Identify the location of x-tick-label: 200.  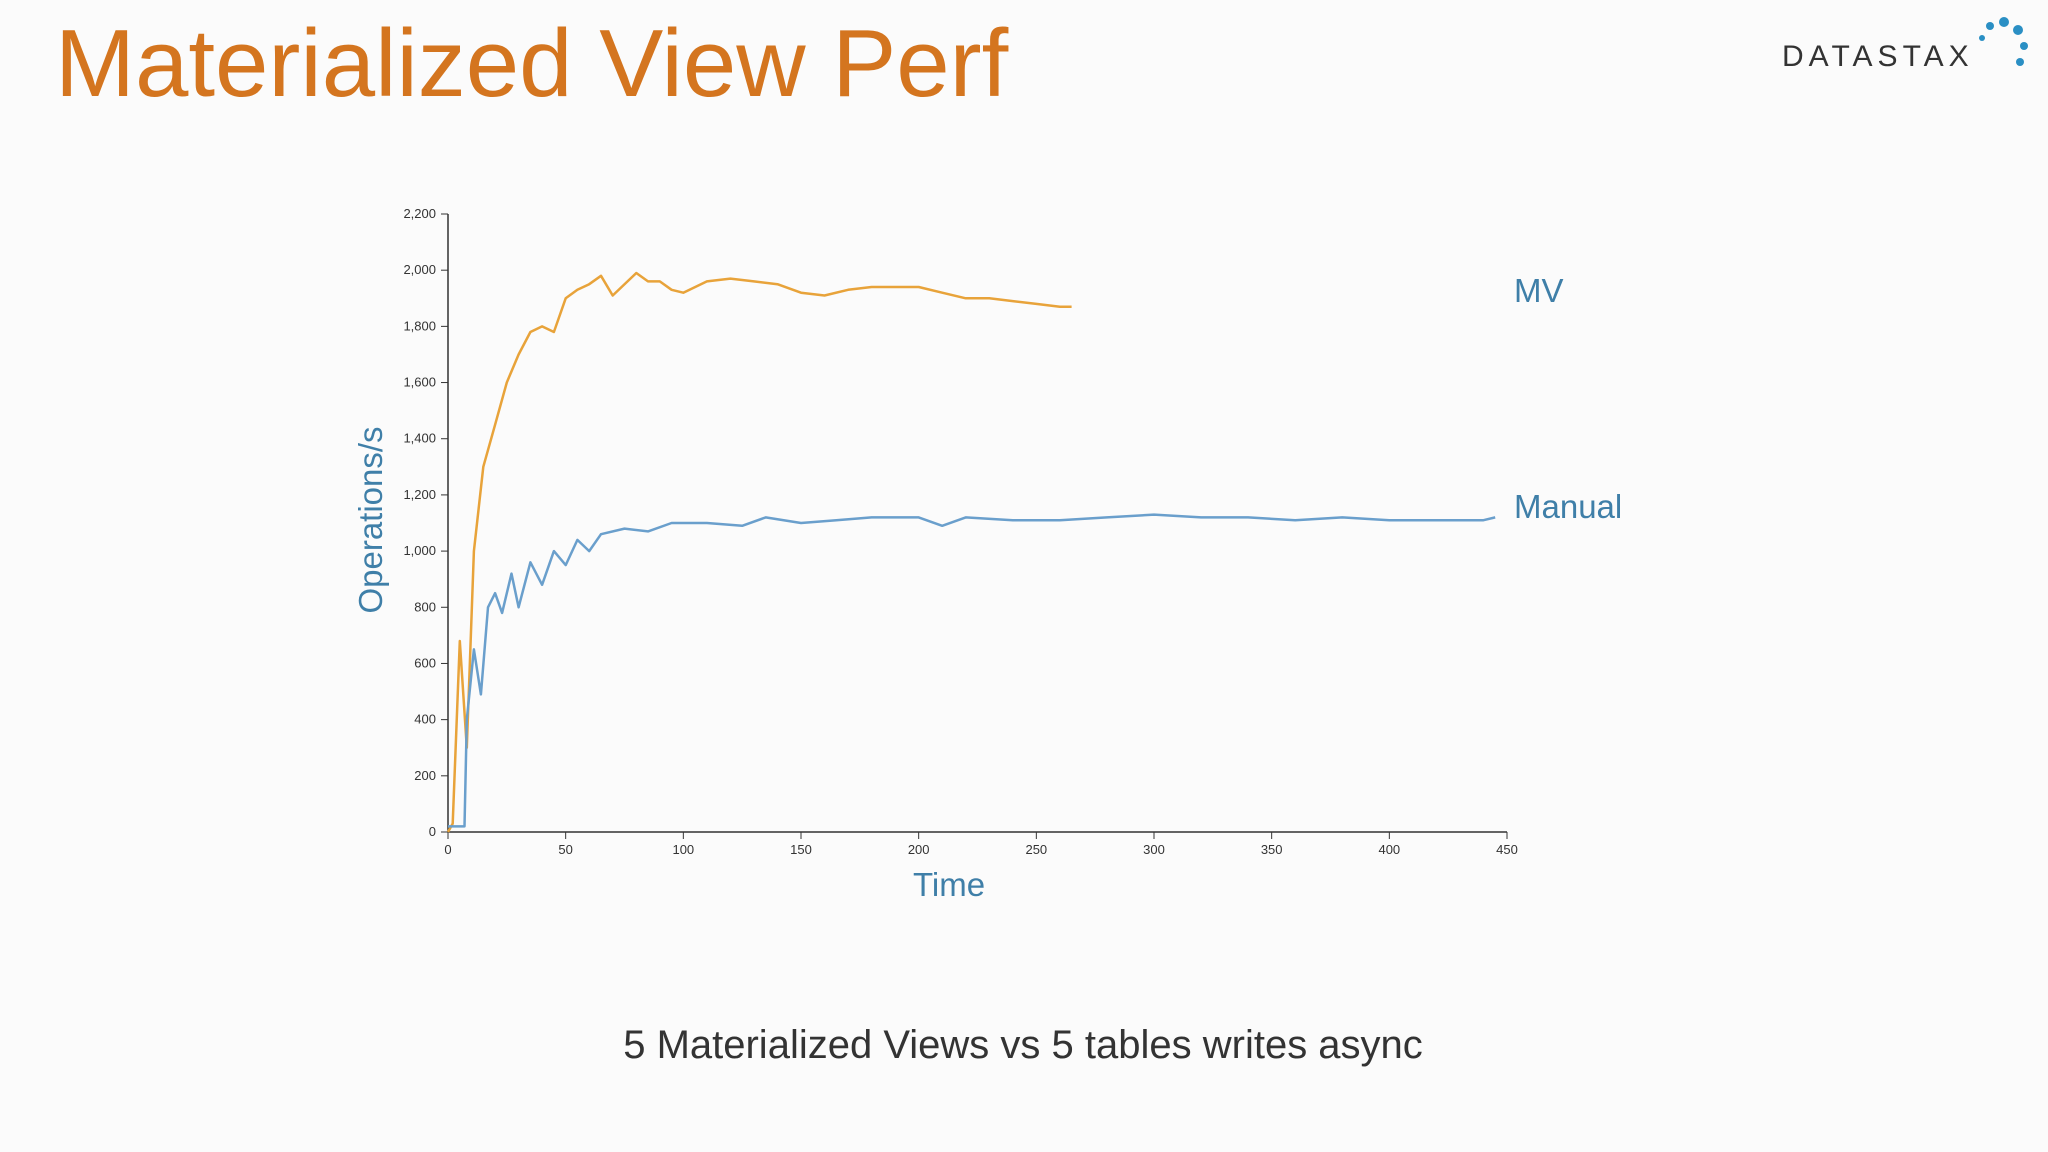
(919, 849).